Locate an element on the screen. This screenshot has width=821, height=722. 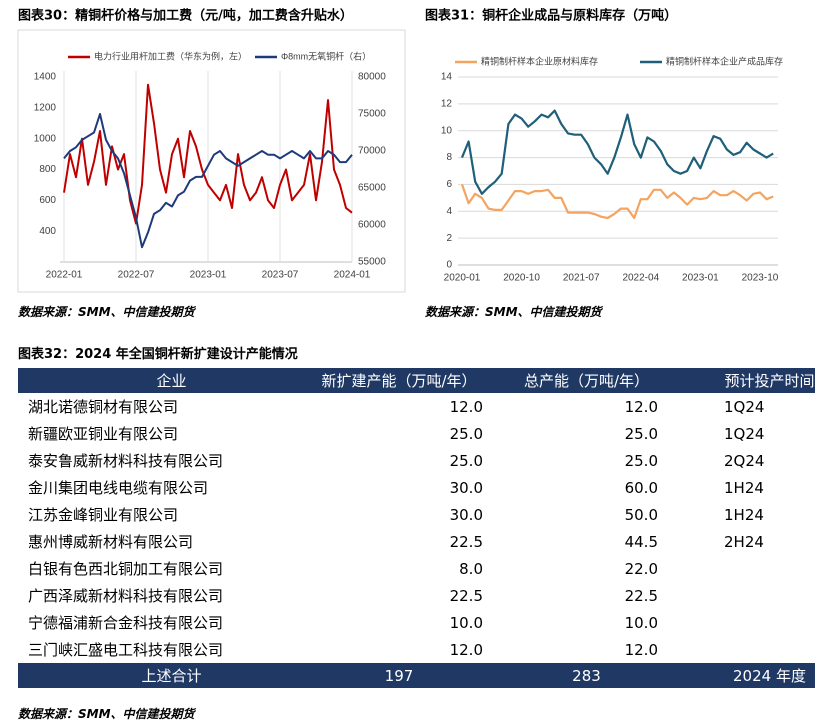
table-cell: 预计投产时间 is located at coordinates (752, 380).